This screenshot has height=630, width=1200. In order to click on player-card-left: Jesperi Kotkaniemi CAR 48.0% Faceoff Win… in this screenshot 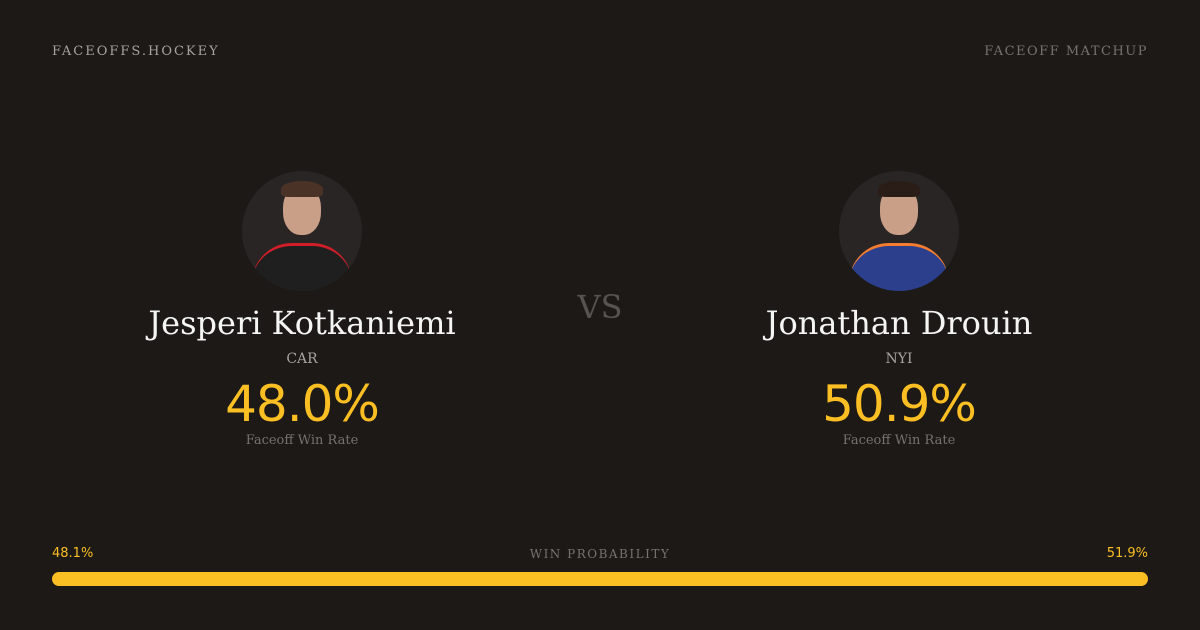, I will do `click(302, 309)`.